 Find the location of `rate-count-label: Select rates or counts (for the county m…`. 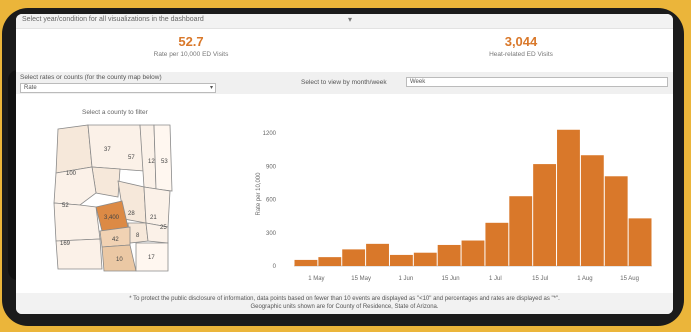

rate-count-label: Select rates or counts (for the county m… is located at coordinates (91, 77).